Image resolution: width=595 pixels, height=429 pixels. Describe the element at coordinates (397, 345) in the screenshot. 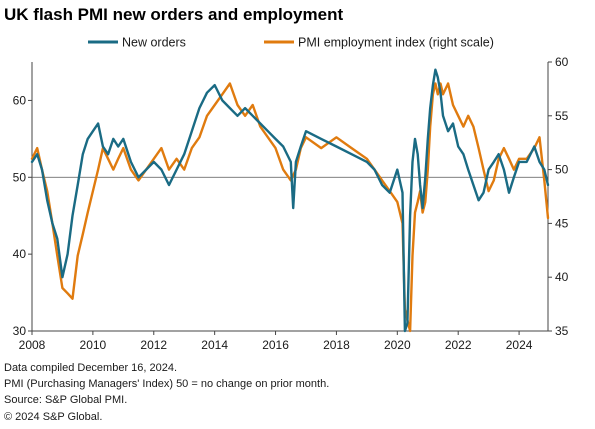

I see `x-tick-label: 2020` at that location.